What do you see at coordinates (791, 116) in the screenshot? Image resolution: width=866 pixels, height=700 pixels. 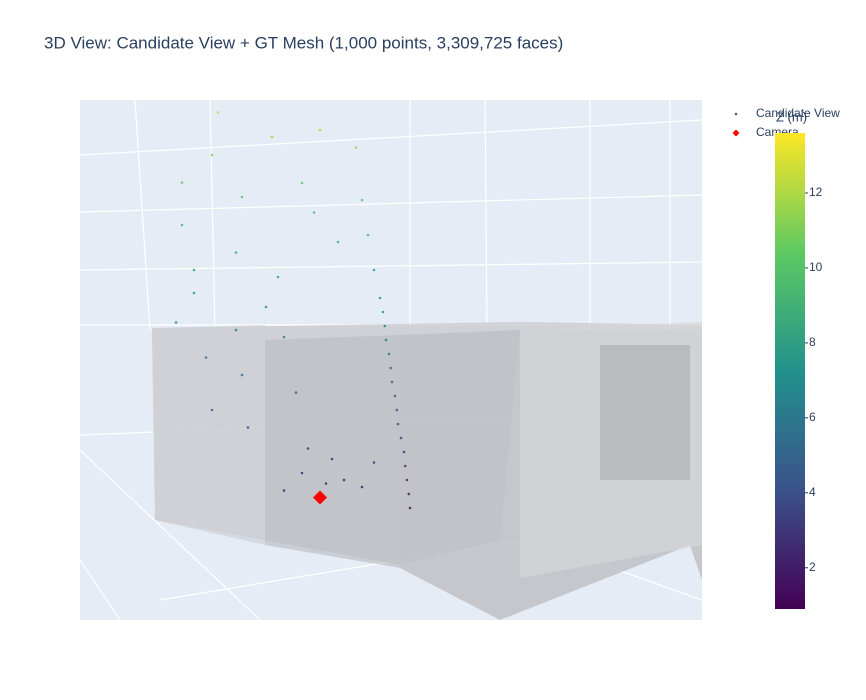 I see `colorbar-title: Z (m)` at bounding box center [791, 116].